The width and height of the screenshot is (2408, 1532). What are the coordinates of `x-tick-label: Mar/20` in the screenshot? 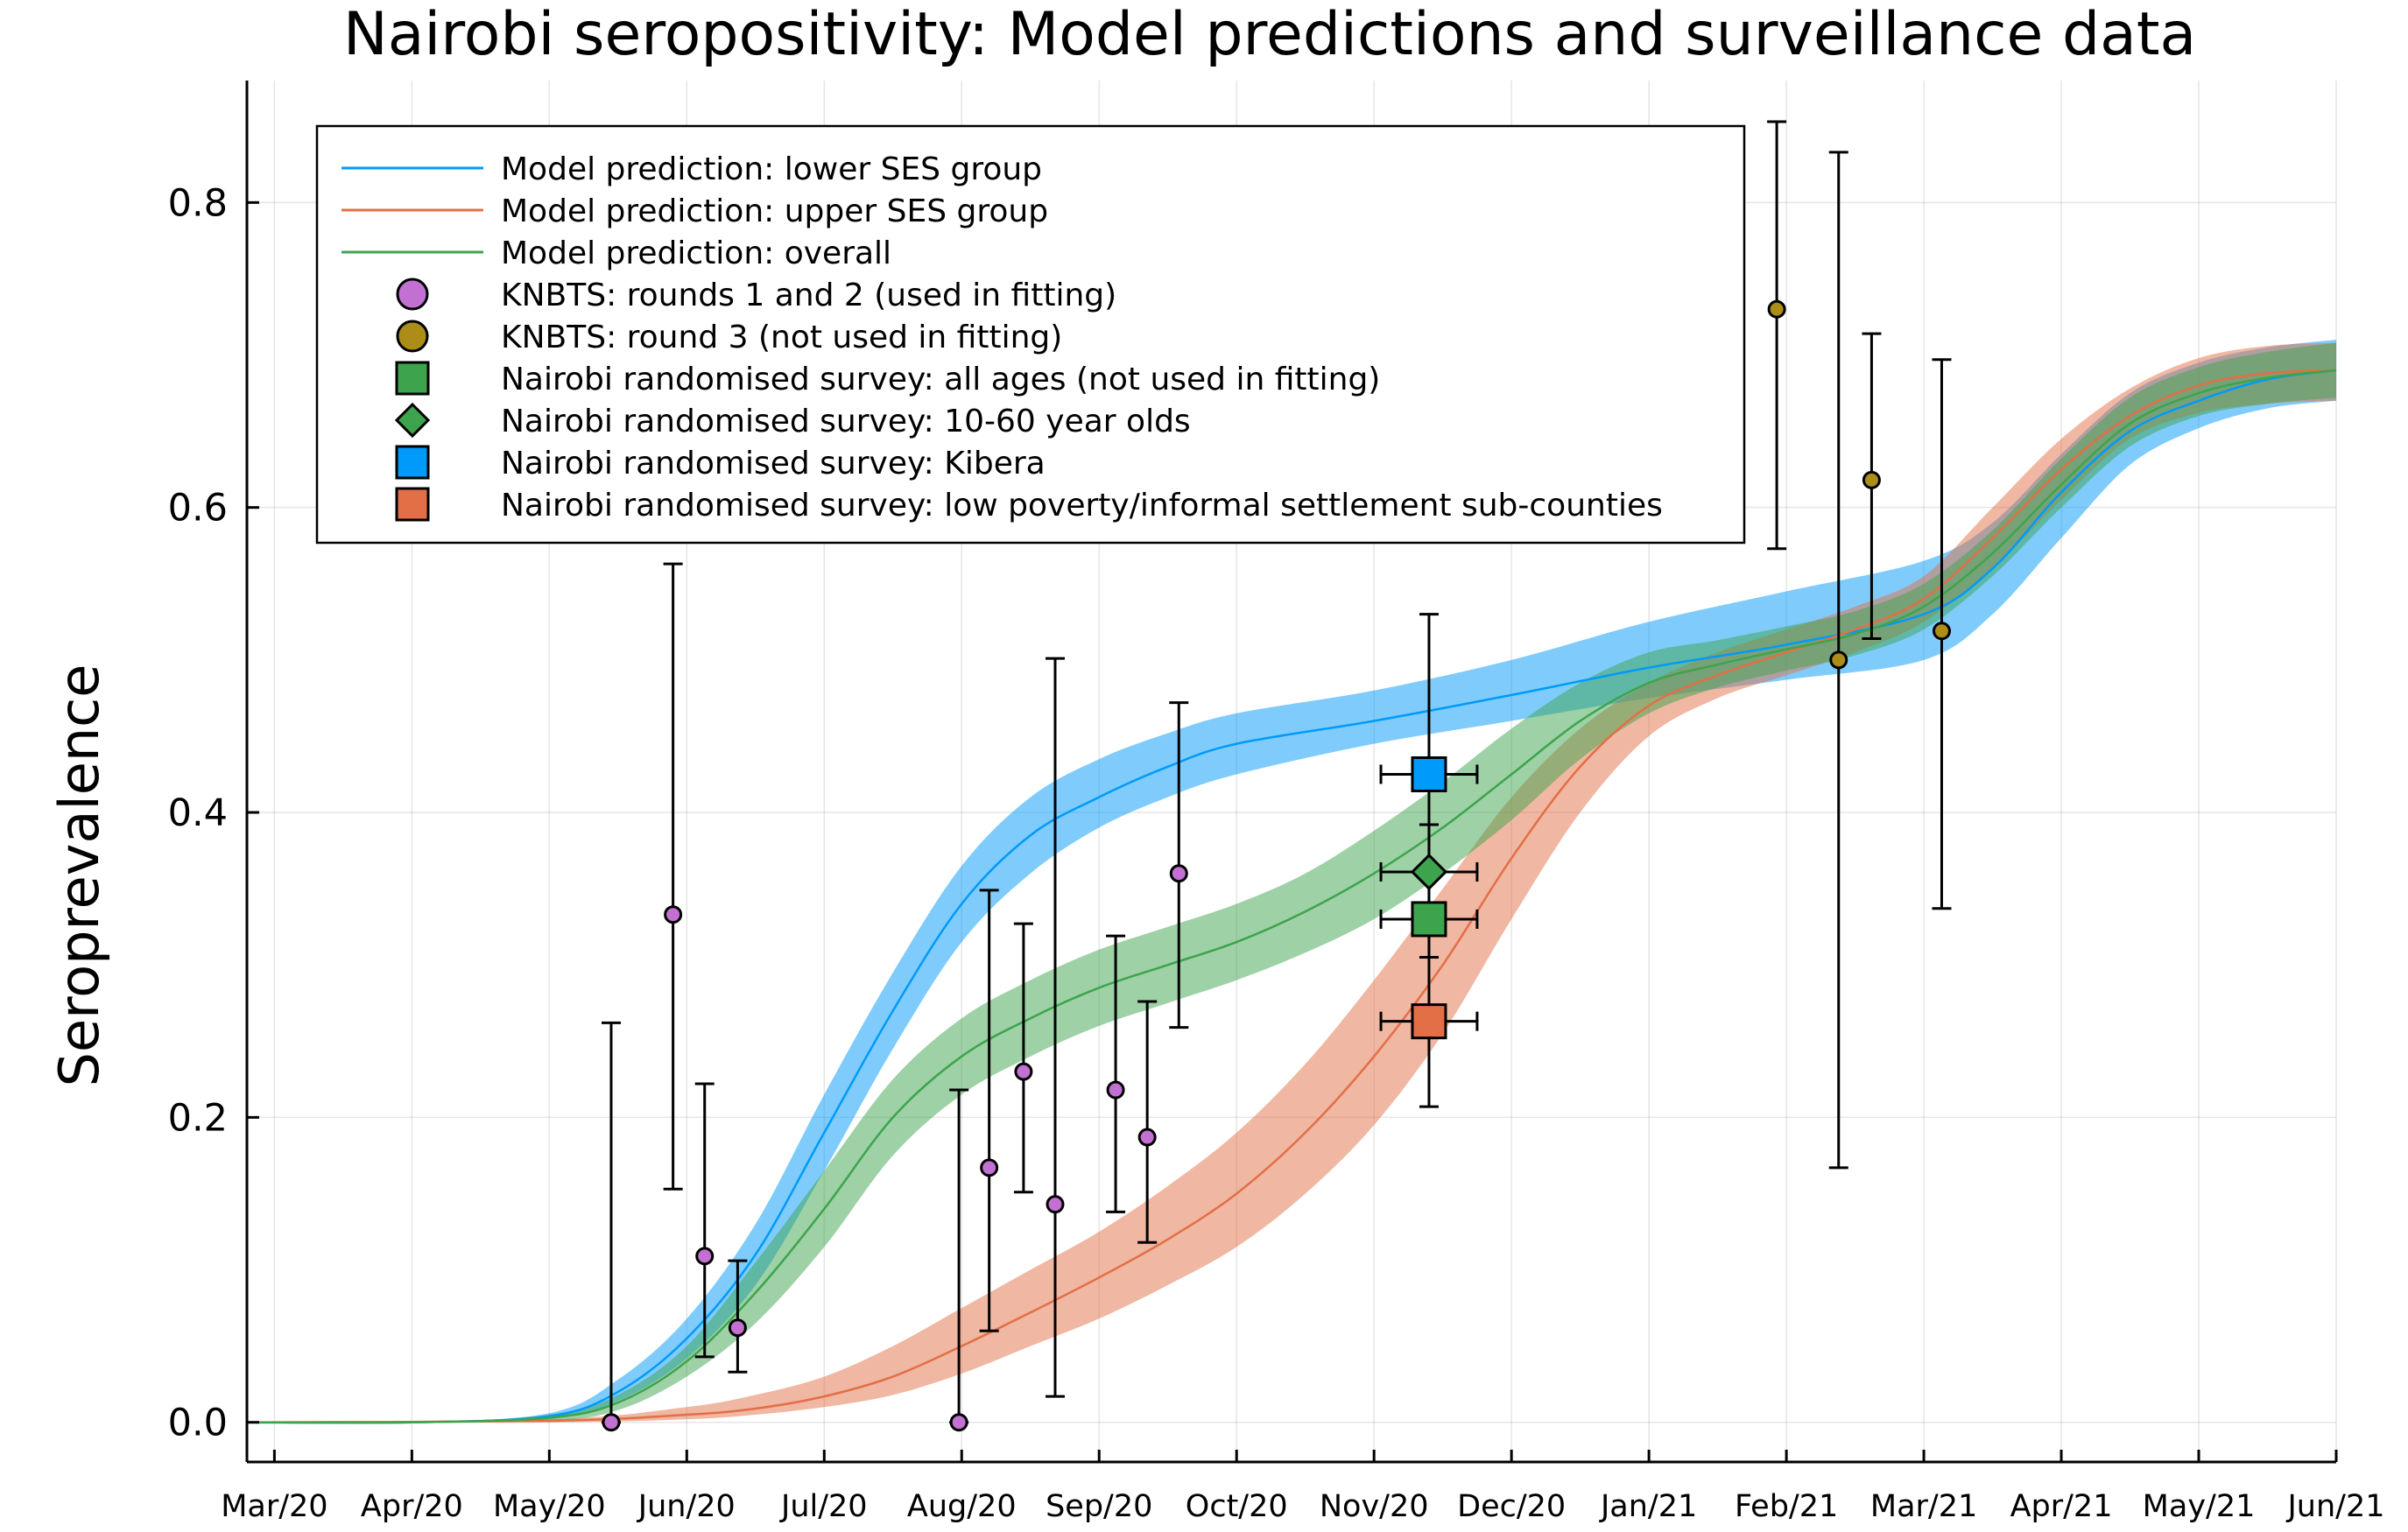 It's located at (274, 1506).